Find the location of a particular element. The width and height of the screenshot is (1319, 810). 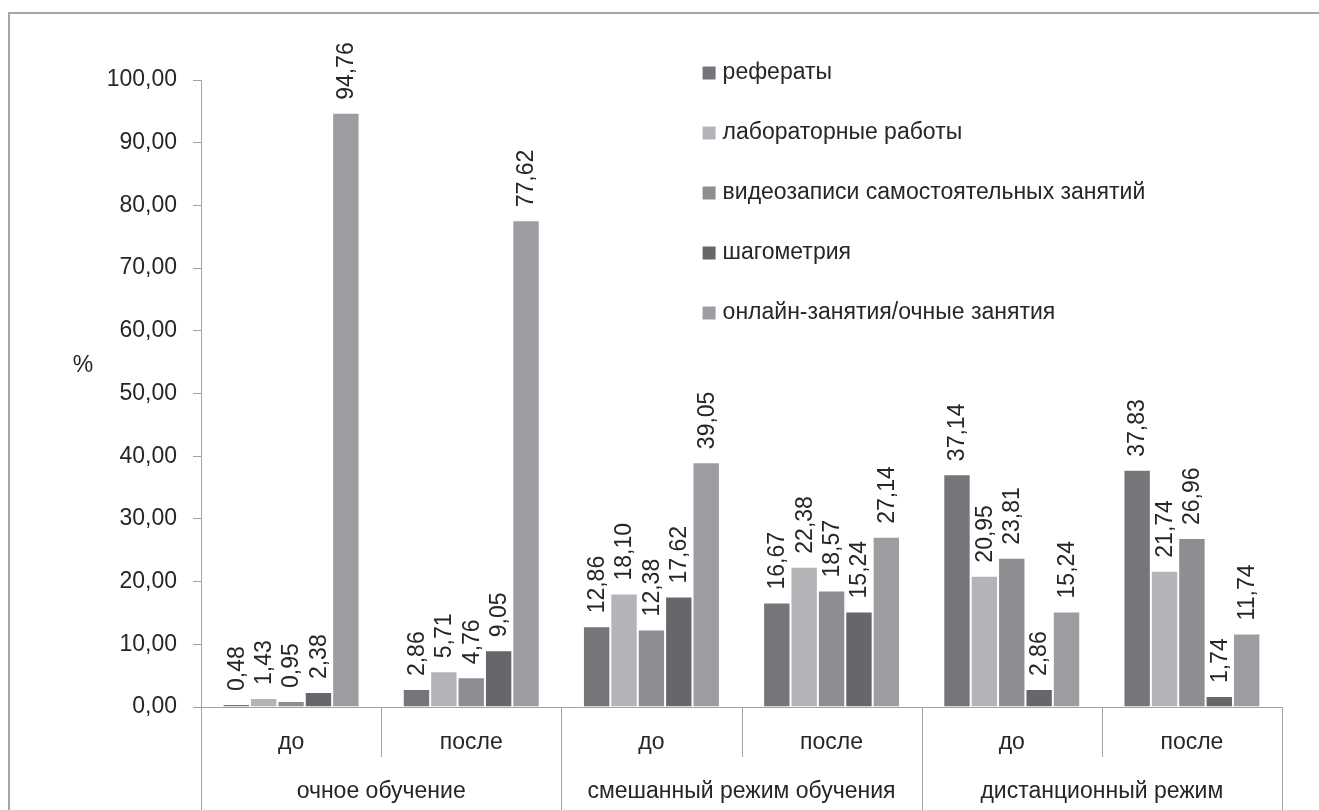

data-label: 94,76 is located at coordinates (345, 71).